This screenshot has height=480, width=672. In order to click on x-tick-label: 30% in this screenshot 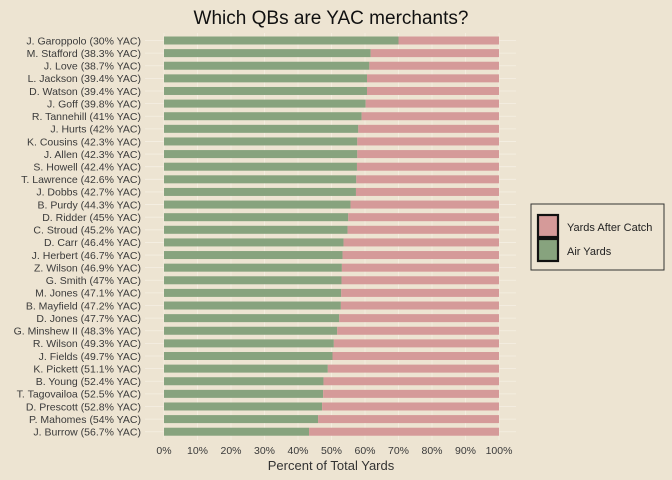, I will do `click(264, 451)`.